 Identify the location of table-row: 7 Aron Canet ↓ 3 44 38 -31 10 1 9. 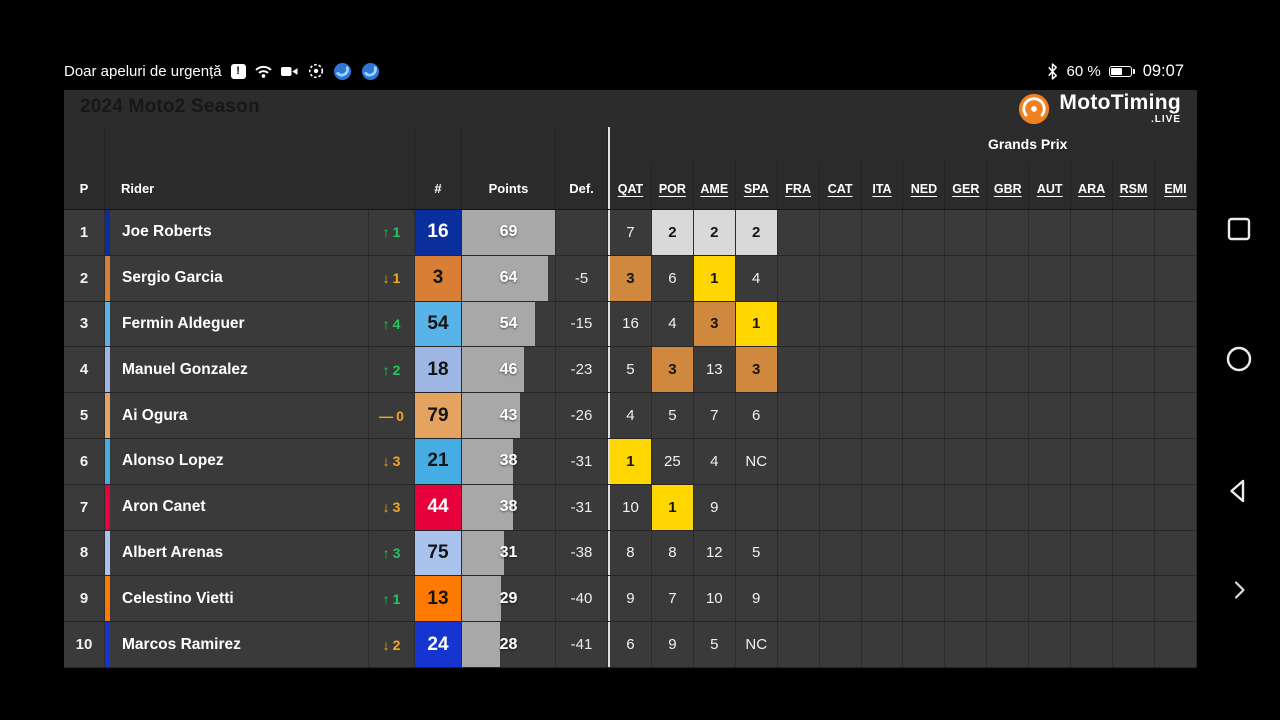
(630, 507).